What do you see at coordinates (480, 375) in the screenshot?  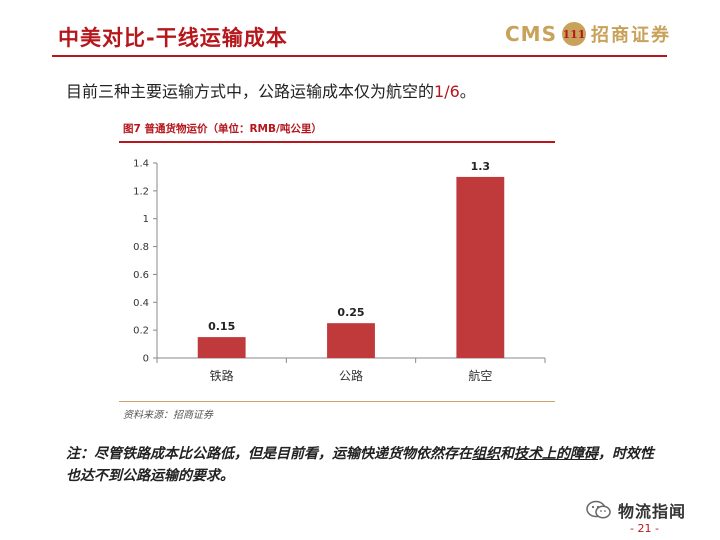 I see `x-tick-label: 航空` at bounding box center [480, 375].